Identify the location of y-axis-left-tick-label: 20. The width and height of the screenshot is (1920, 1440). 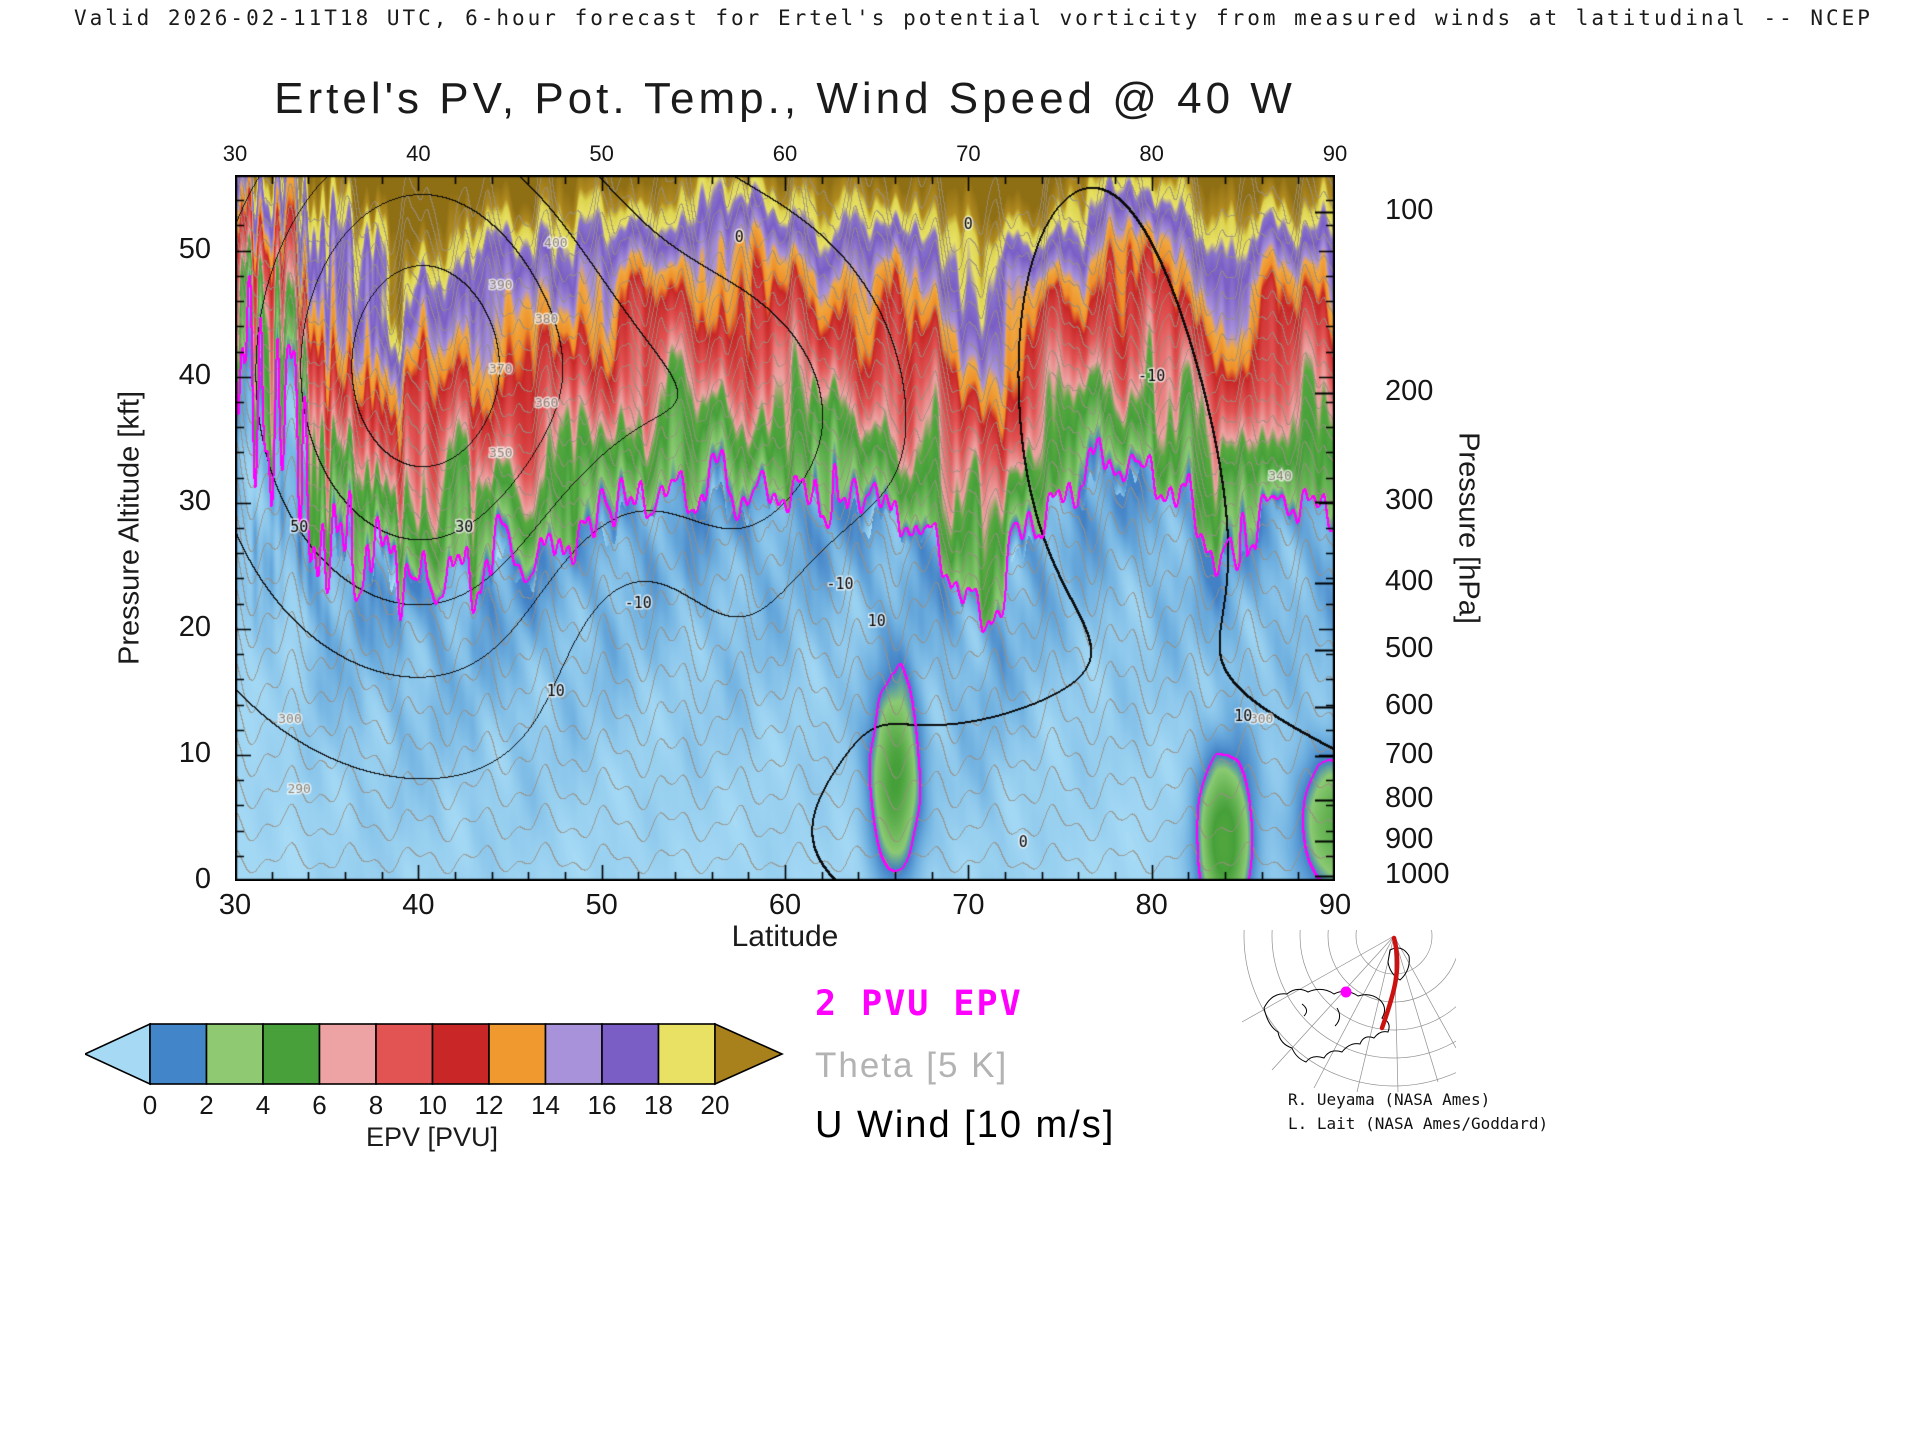
(194, 626).